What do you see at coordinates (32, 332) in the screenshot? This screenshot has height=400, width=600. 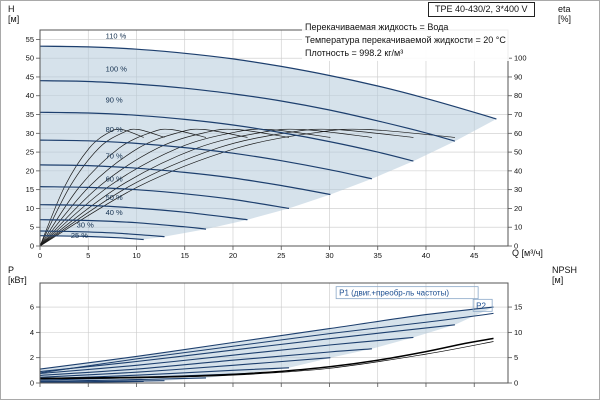 I see `svg-text: 4` at bounding box center [32, 332].